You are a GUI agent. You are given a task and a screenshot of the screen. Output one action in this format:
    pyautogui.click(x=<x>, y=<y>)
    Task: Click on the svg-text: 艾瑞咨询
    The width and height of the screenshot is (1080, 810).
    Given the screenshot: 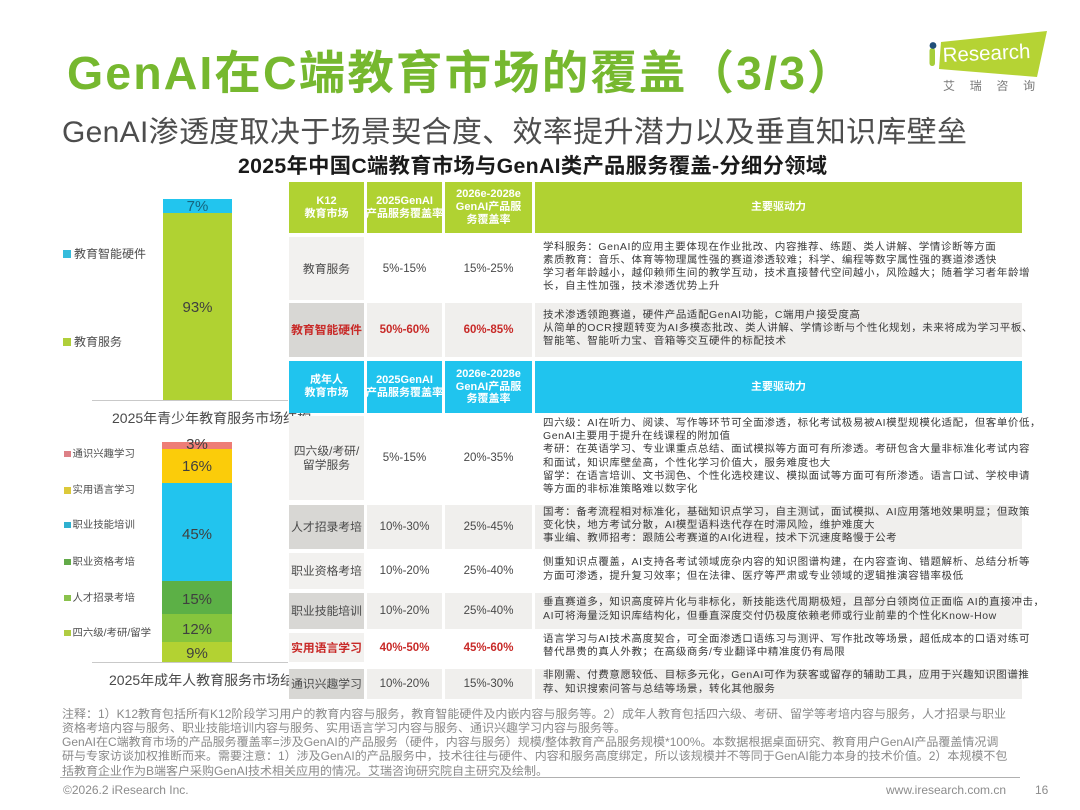 What is the action you would take?
    pyautogui.click(x=996, y=86)
    